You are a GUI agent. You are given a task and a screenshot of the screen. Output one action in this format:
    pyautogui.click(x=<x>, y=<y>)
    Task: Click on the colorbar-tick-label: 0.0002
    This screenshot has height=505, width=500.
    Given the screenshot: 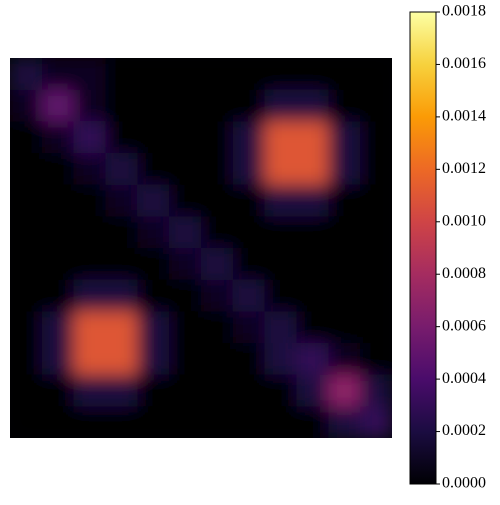 What is the action you would take?
    pyautogui.click(x=464, y=430)
    